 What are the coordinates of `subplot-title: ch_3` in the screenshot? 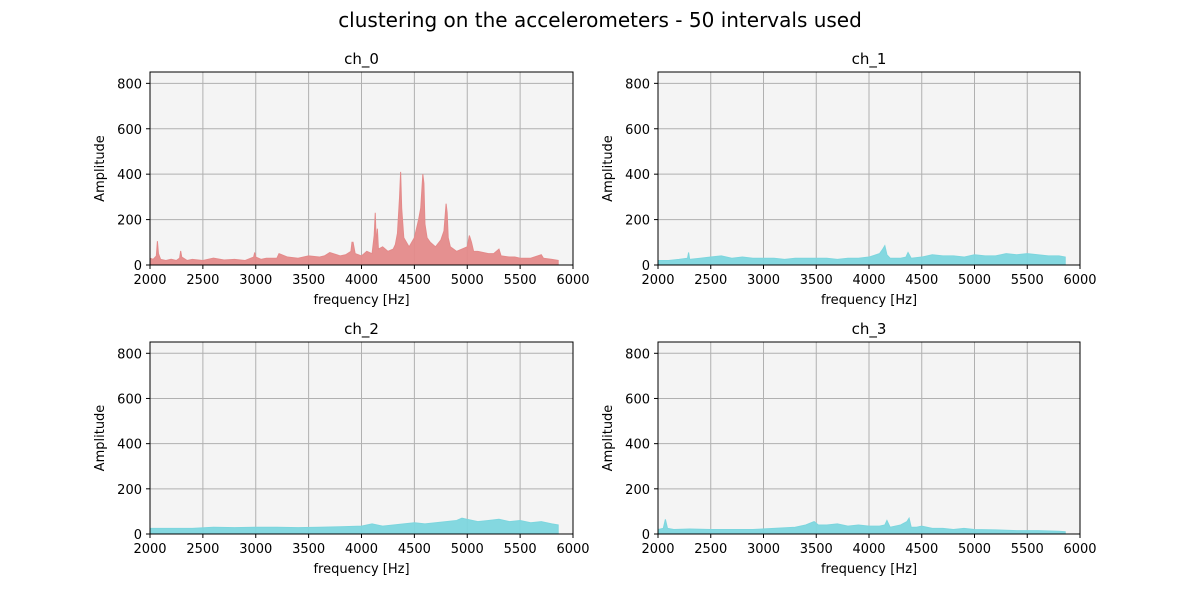 It's located at (869, 329).